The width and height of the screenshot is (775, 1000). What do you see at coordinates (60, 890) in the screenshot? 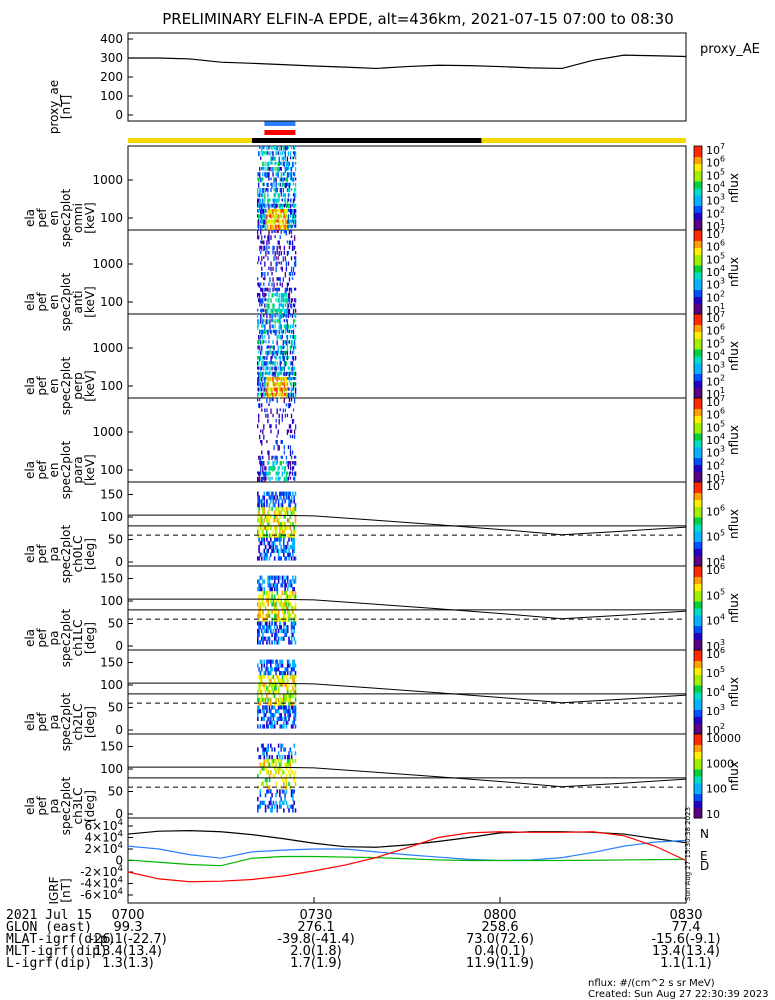
I see `ylabel-igrf: IGRF[nT]` at bounding box center [60, 890].